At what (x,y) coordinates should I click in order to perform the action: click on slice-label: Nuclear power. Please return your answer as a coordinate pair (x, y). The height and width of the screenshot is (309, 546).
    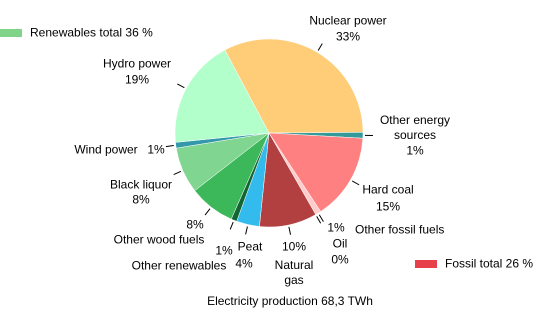
    Looking at the image, I should click on (348, 20).